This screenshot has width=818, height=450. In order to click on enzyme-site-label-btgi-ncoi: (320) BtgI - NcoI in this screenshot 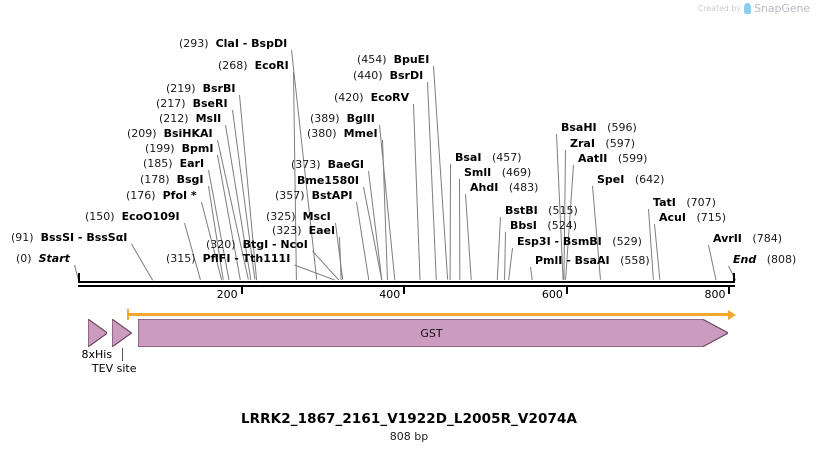, I will do `click(257, 244)`.